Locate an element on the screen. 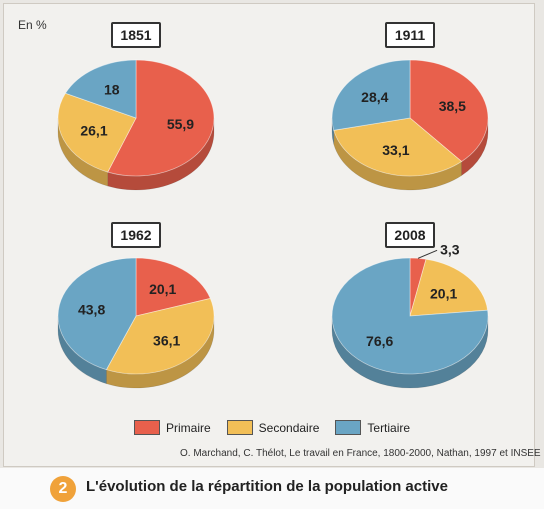 The height and width of the screenshot is (509, 544). pie-2008-leader-line is located at coordinates (427, 254).